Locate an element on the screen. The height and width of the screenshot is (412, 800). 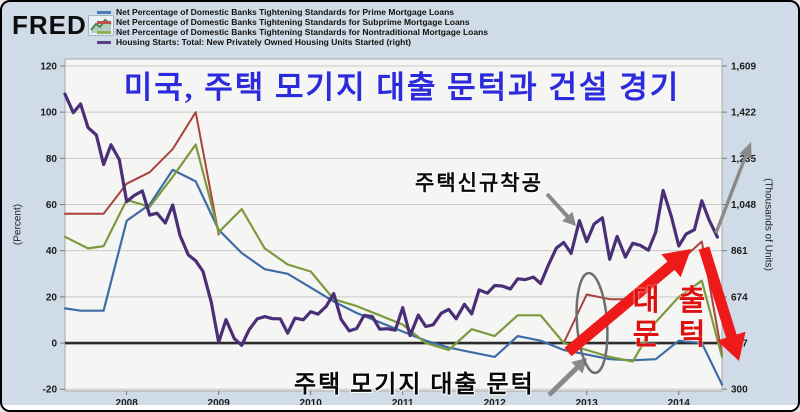
left-axis-tick-label: 60 is located at coordinates (52, 205).